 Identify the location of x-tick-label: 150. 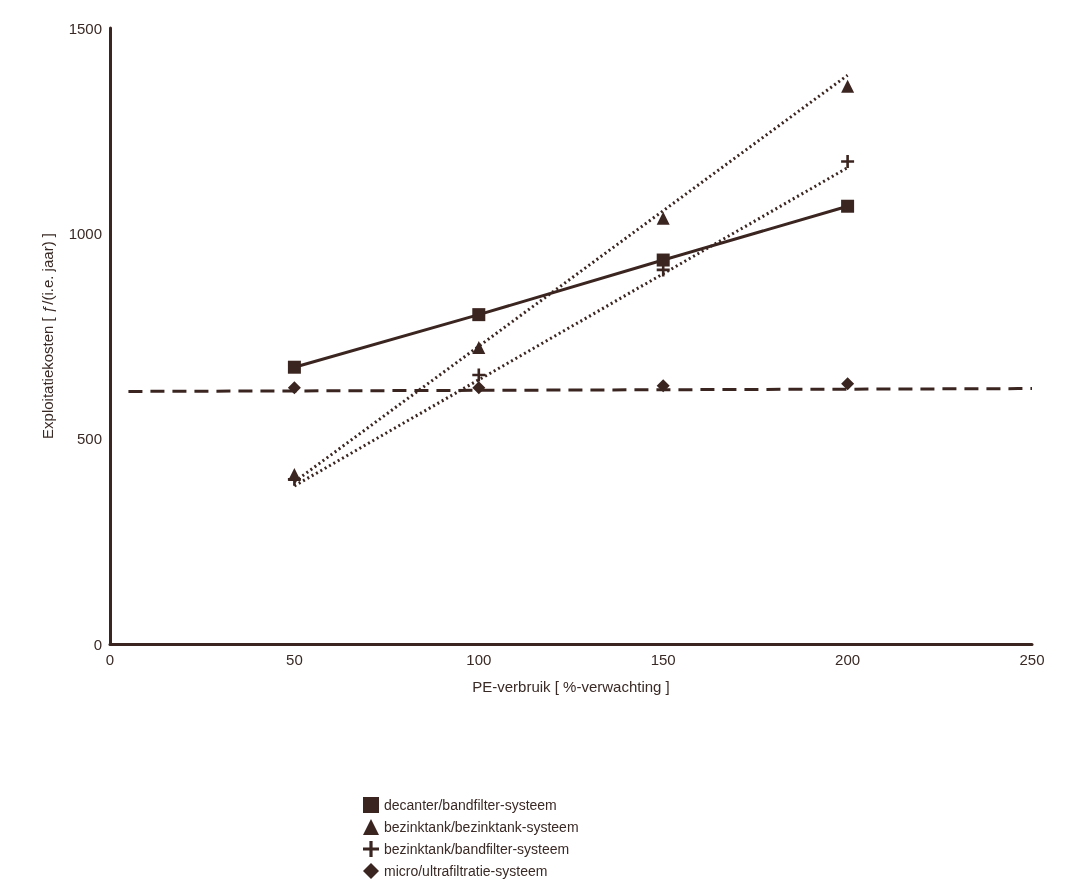
(663, 659).